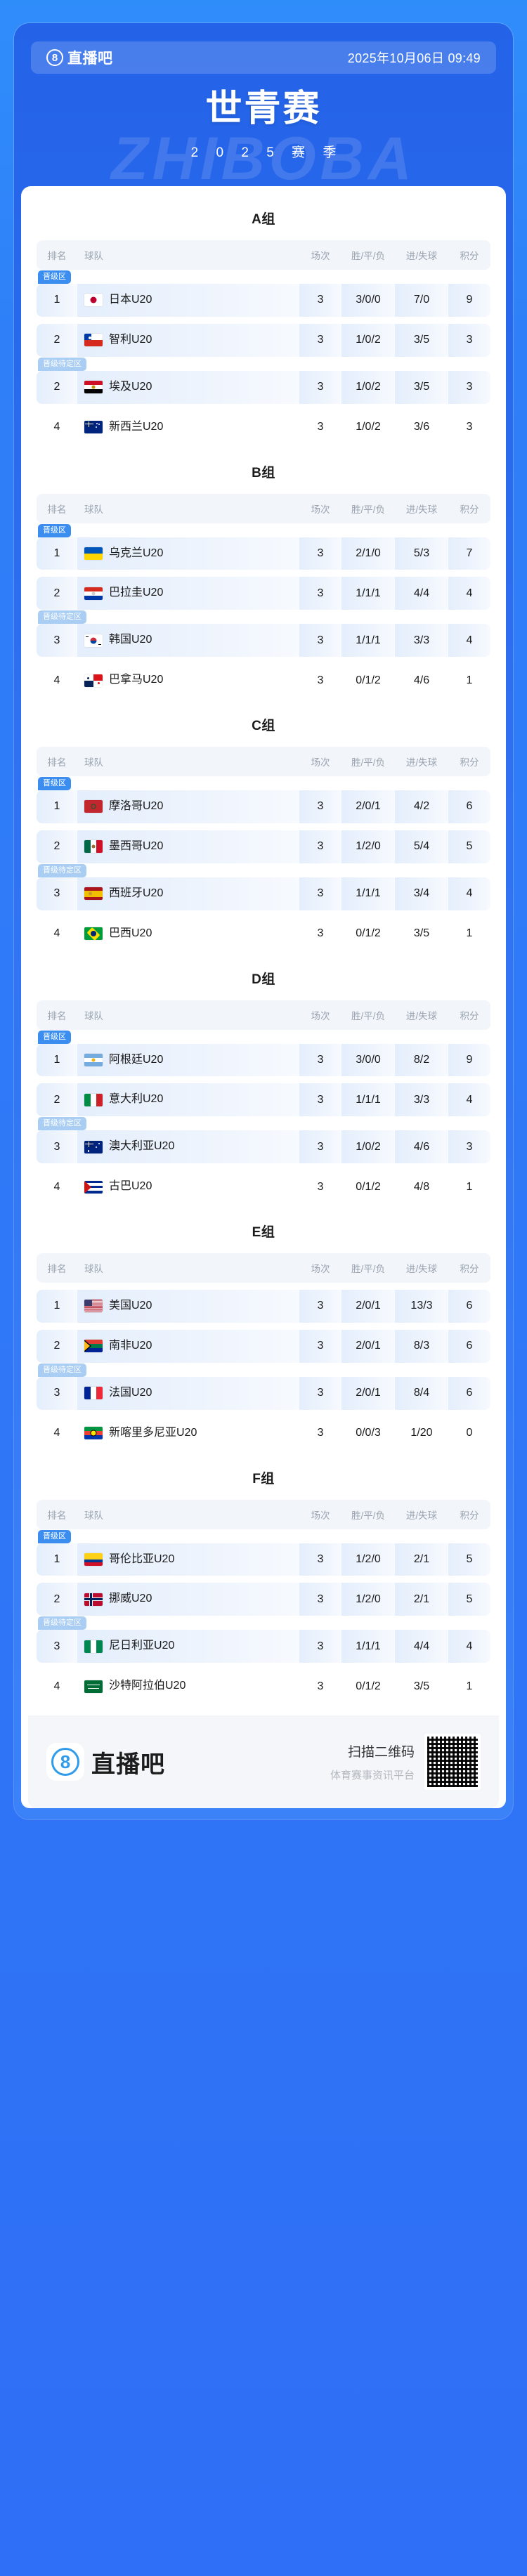  Describe the element at coordinates (263, 1393) in the screenshot. I see `table-row: 3 法国U20 3 2/0/1 8/4 6` at that location.